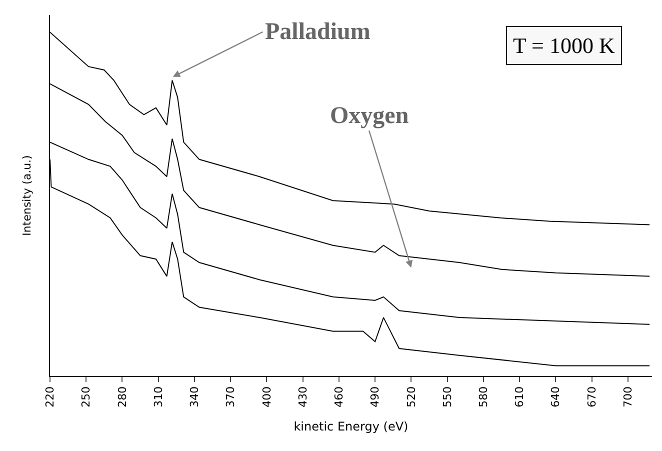  Describe the element at coordinates (195, 397) in the screenshot. I see `x-tick-label: 340` at that location.